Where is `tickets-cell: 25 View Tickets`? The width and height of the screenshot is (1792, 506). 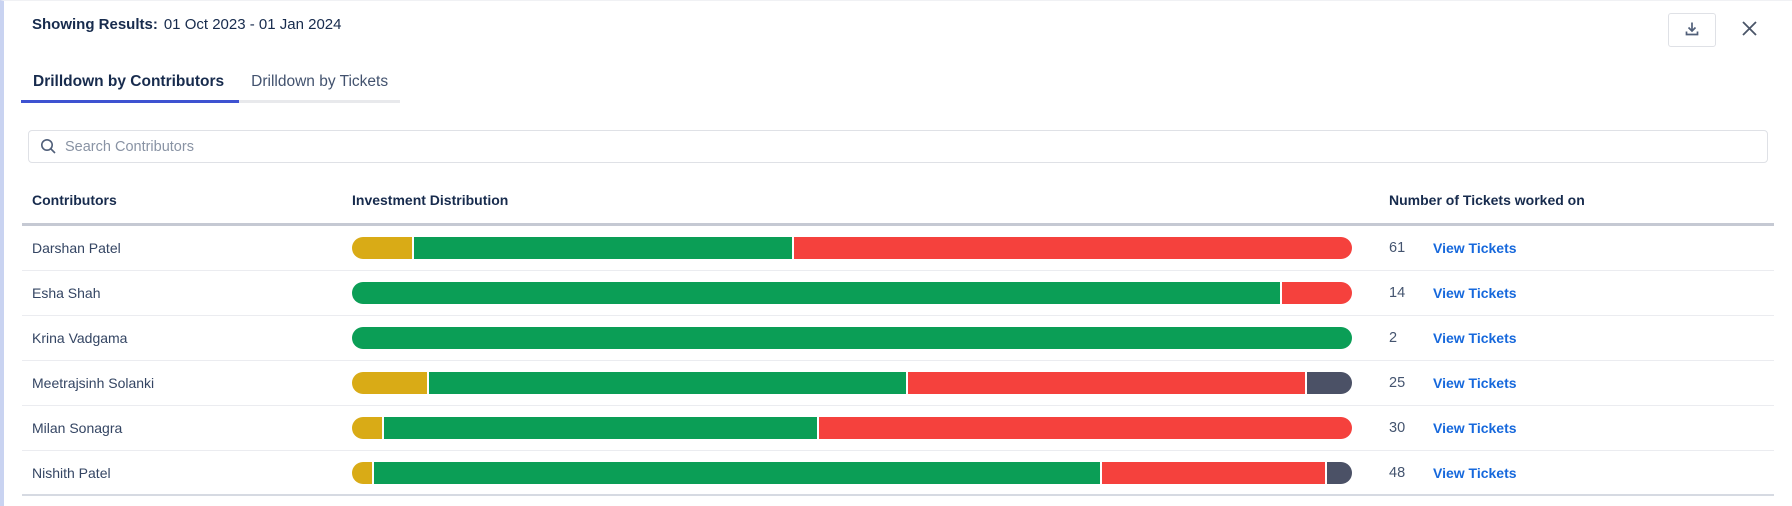 tickets-cell: 25 View Tickets is located at coordinates (1563, 383).